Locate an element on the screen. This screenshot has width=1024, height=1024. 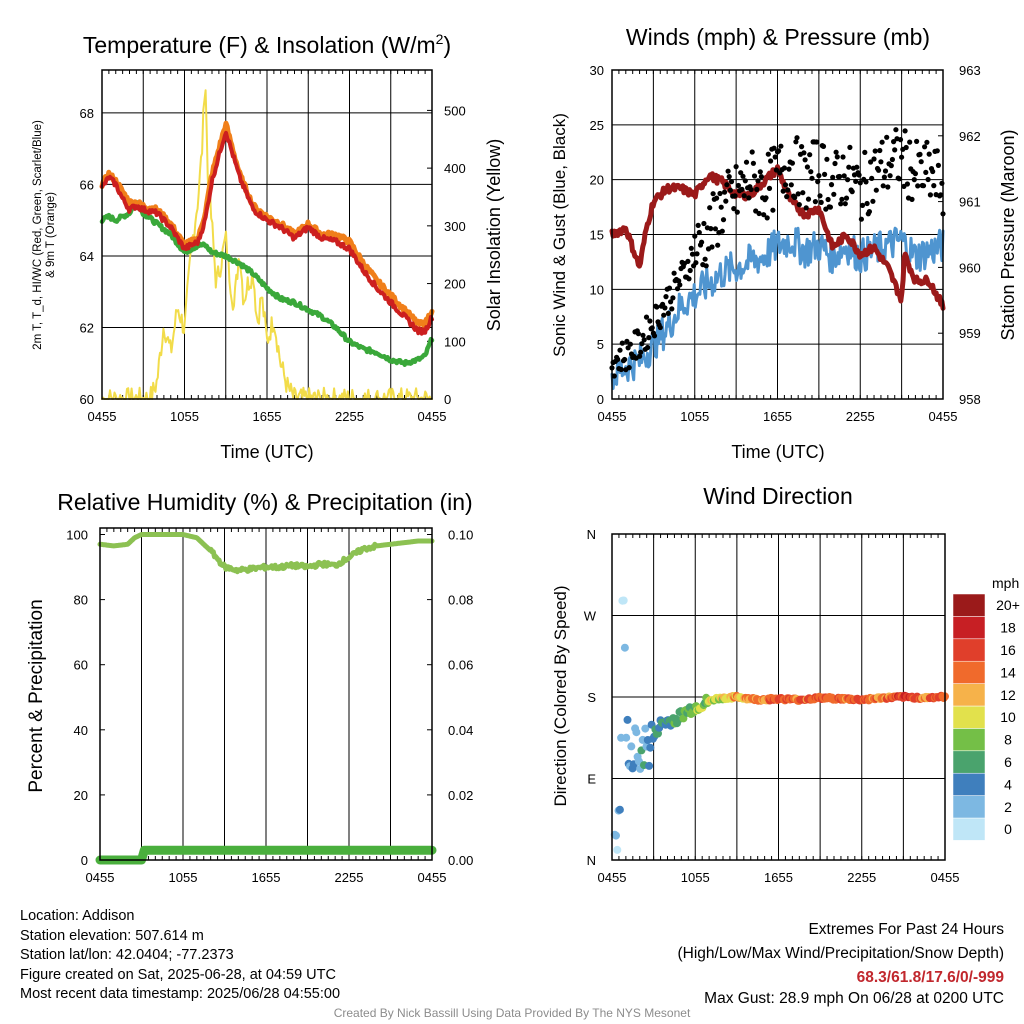
temperature-xlabel: Time (UTC) is located at coordinates (266, 452).